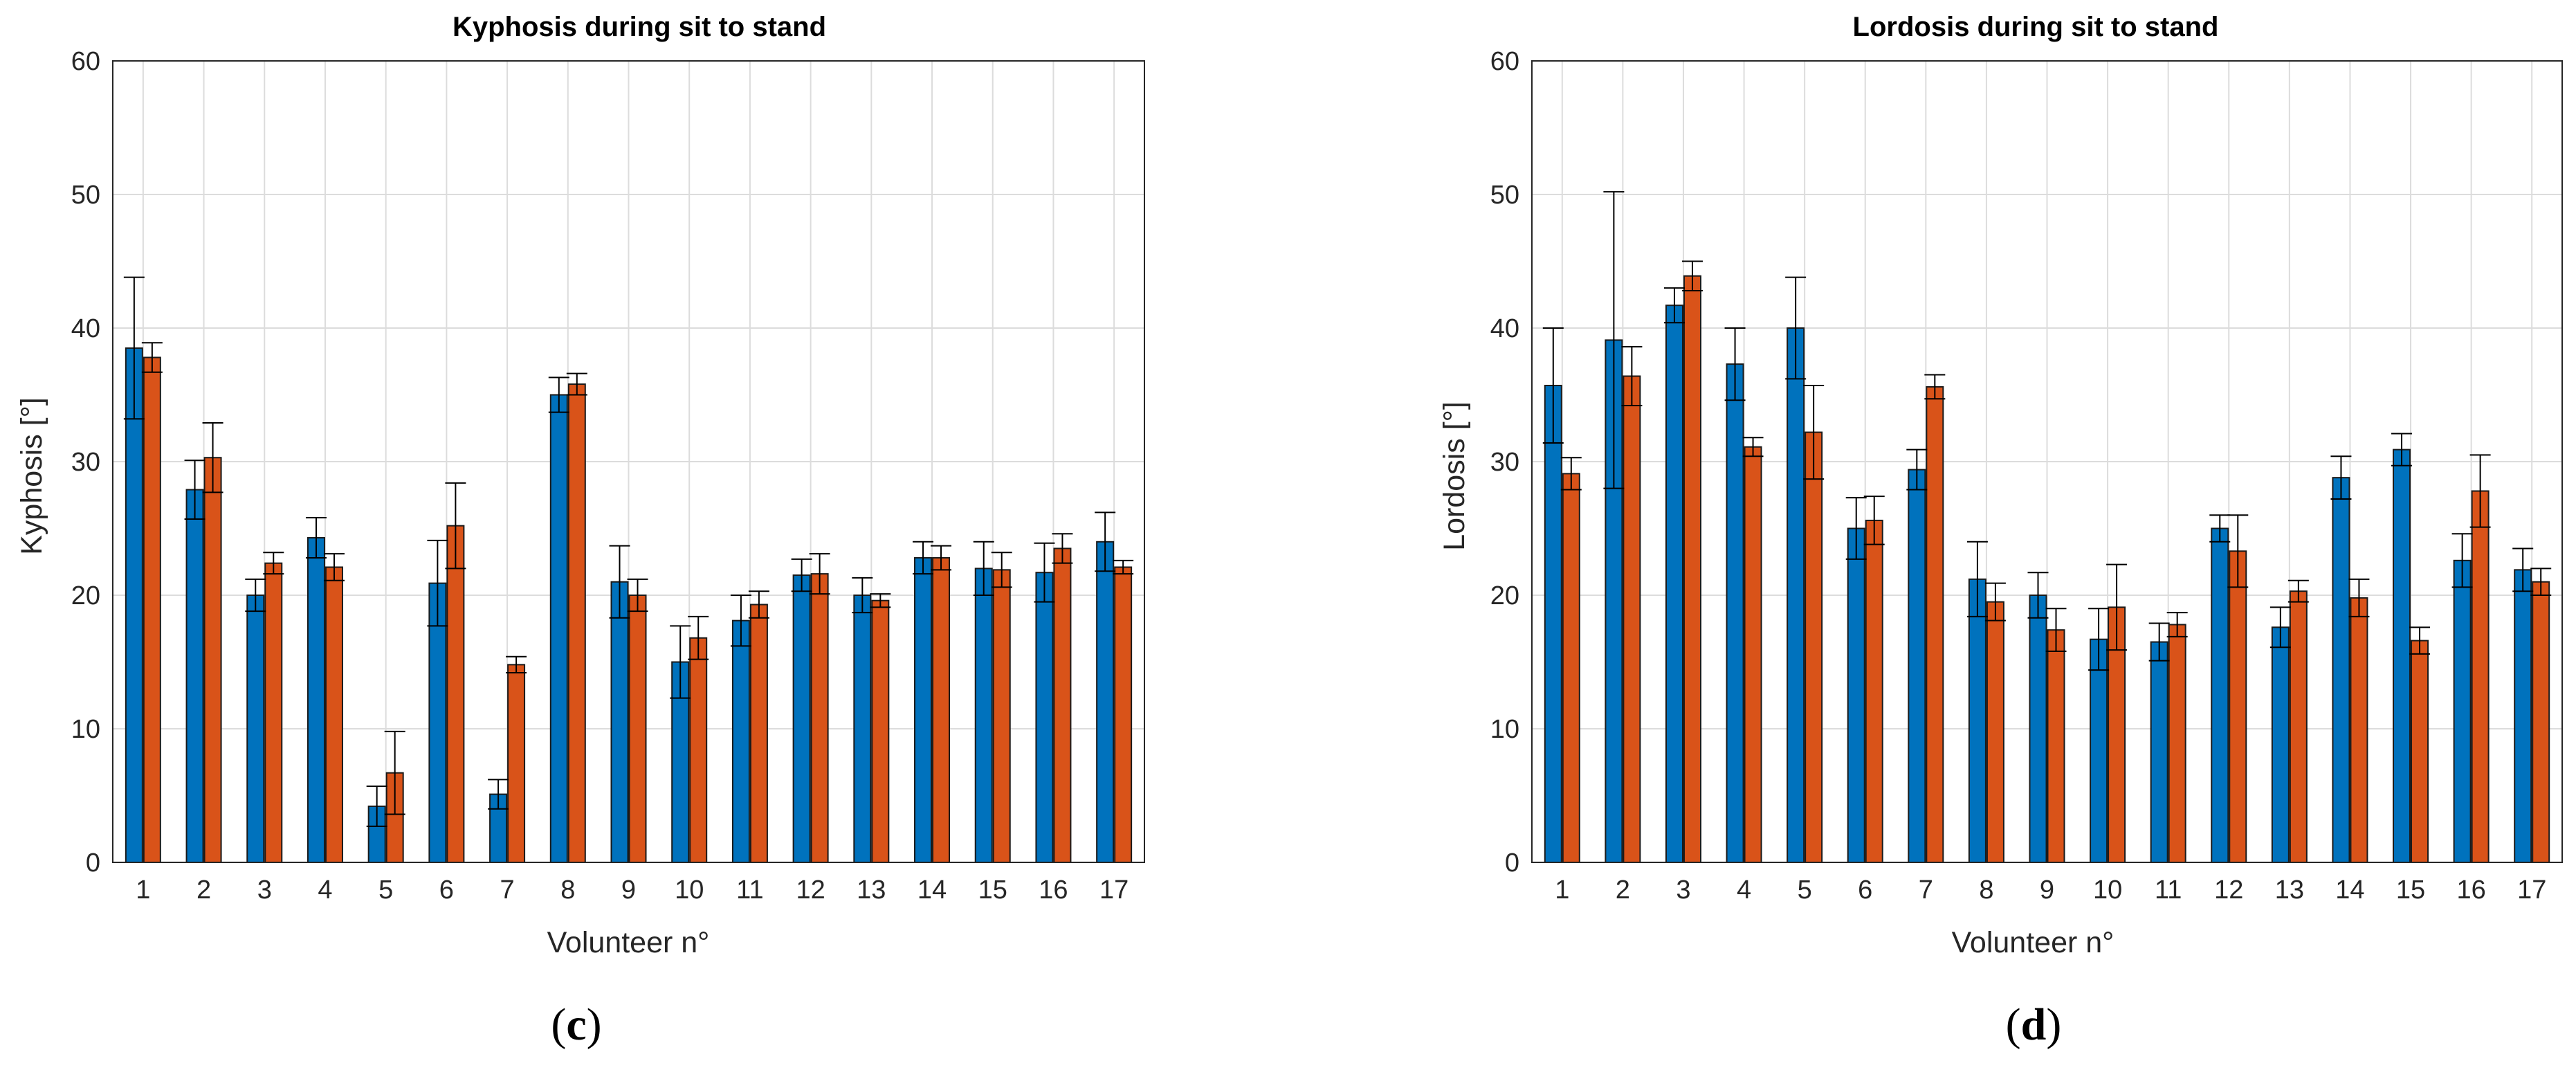  I want to click on x-tick-label: 8, so click(567, 890).